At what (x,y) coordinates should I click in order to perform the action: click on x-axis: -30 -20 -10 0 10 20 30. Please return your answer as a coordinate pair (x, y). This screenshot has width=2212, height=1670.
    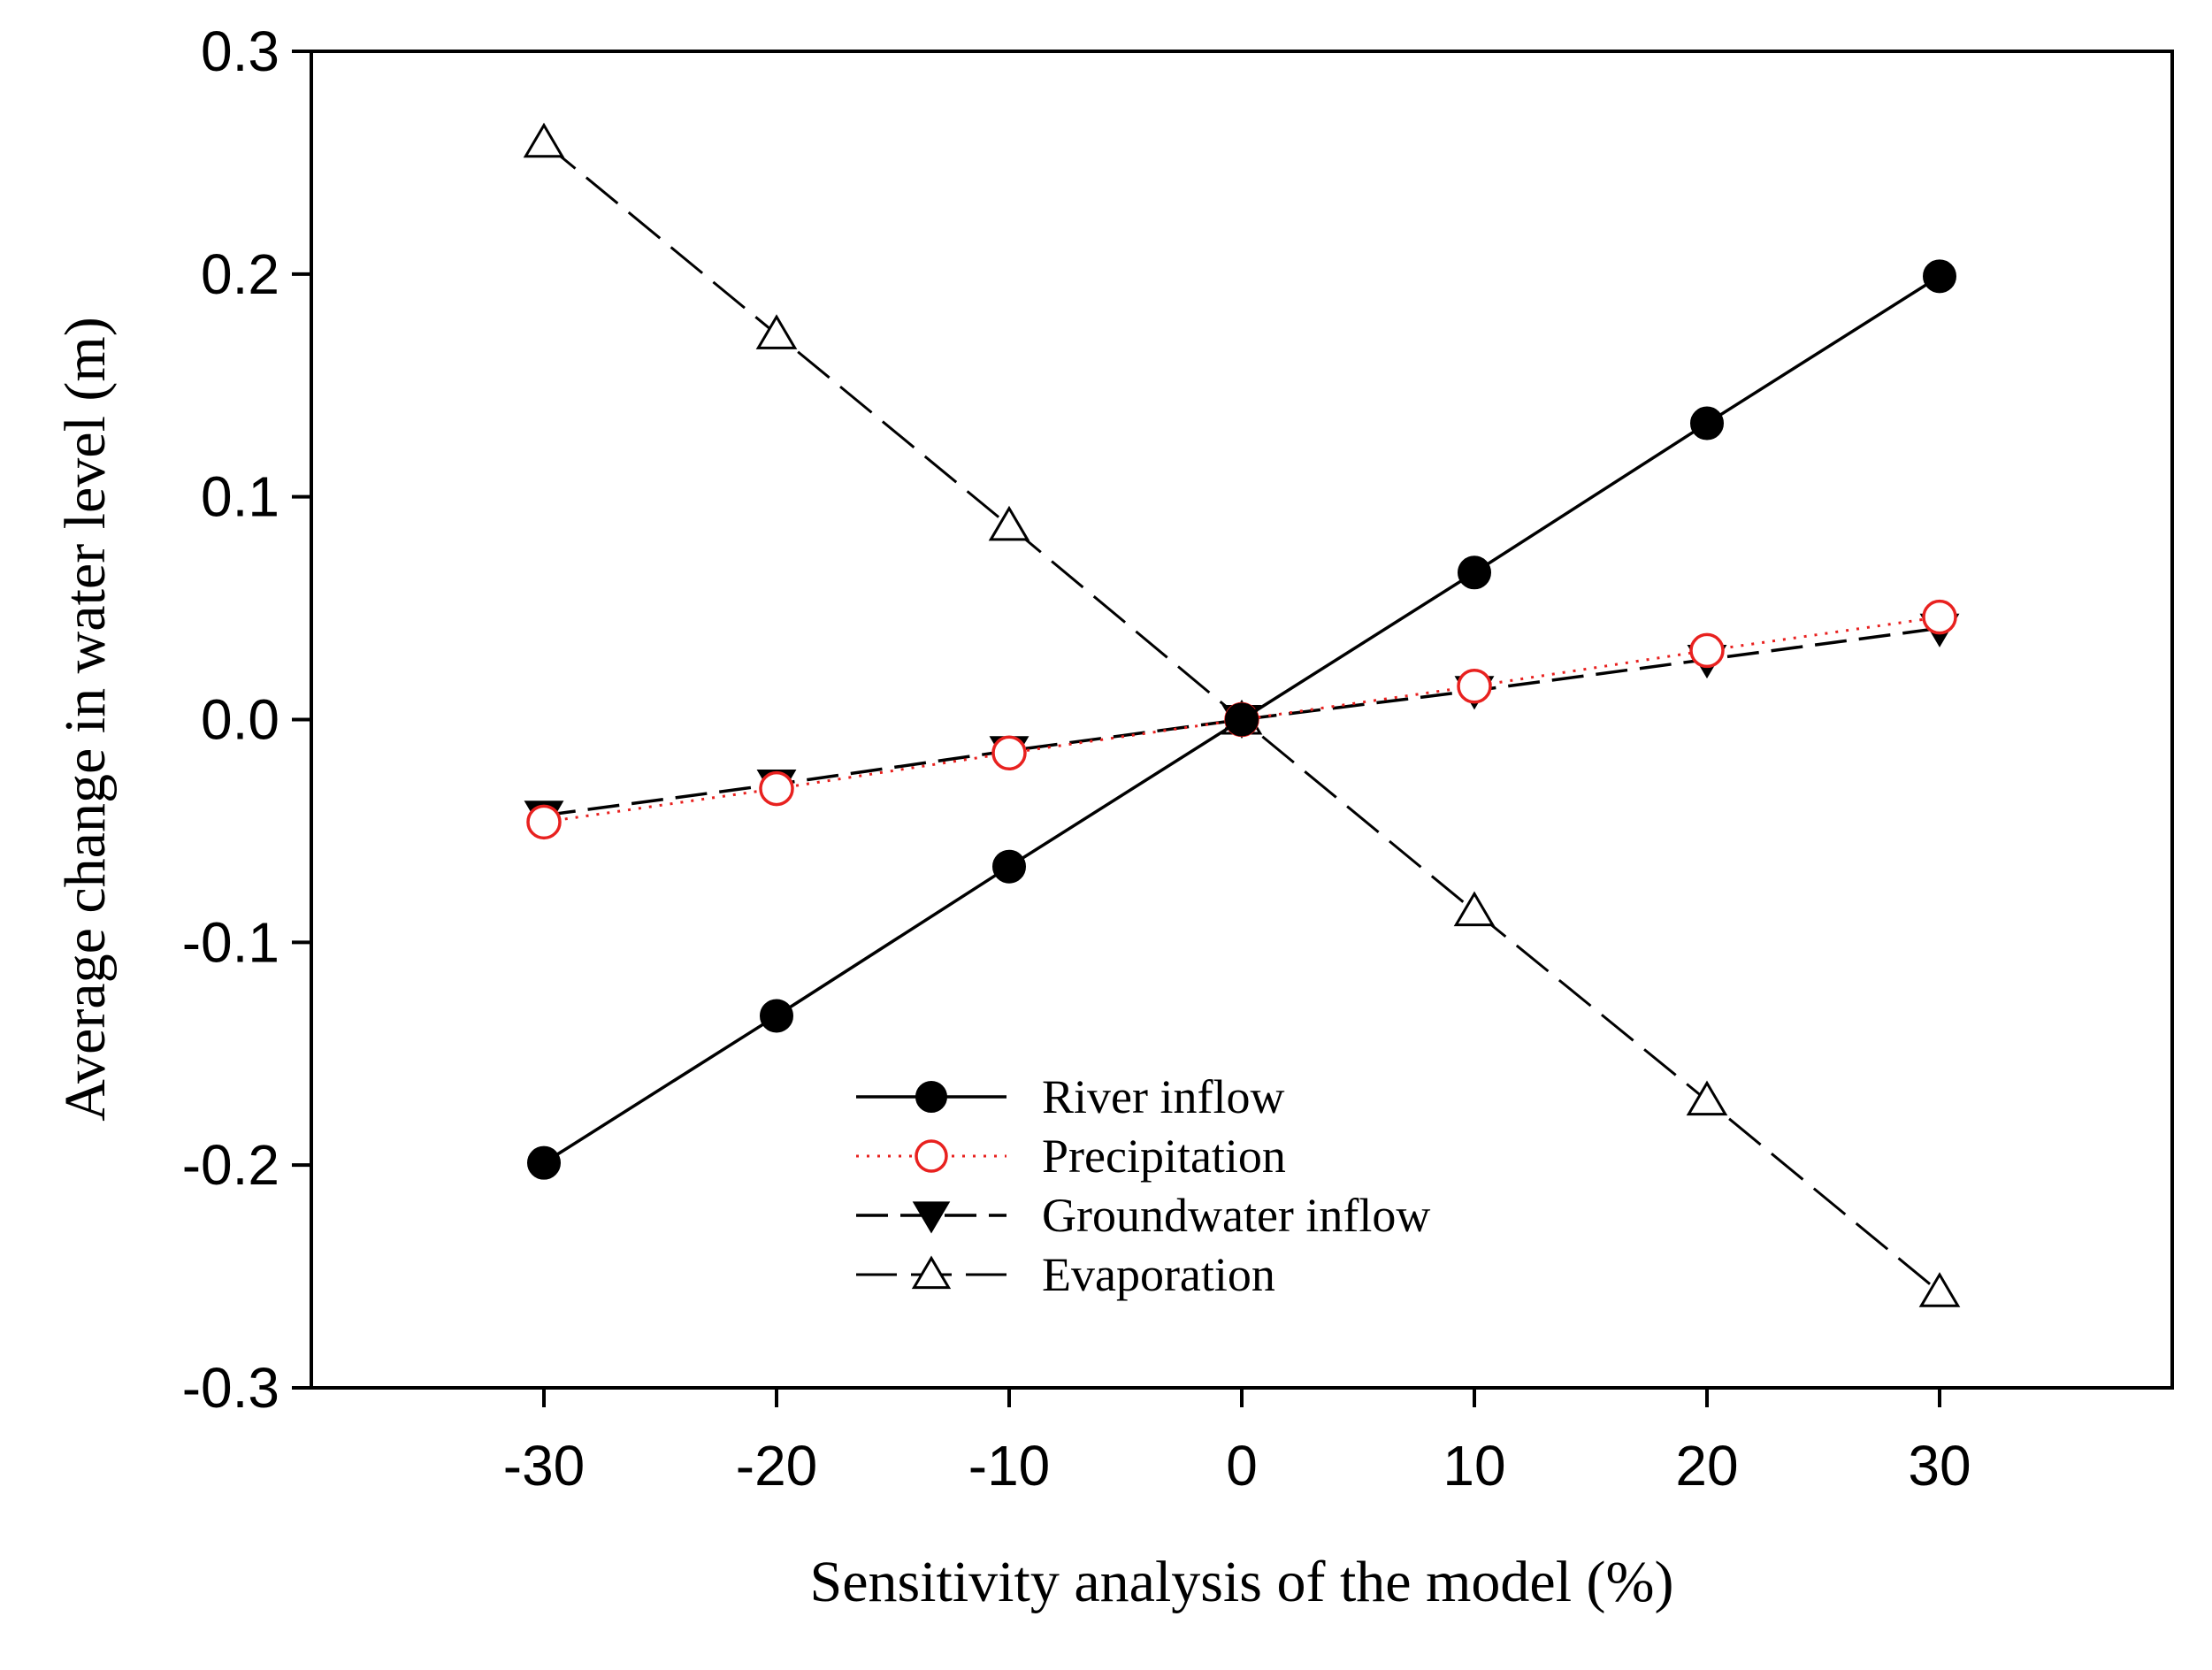
    Looking at the image, I should click on (1237, 1443).